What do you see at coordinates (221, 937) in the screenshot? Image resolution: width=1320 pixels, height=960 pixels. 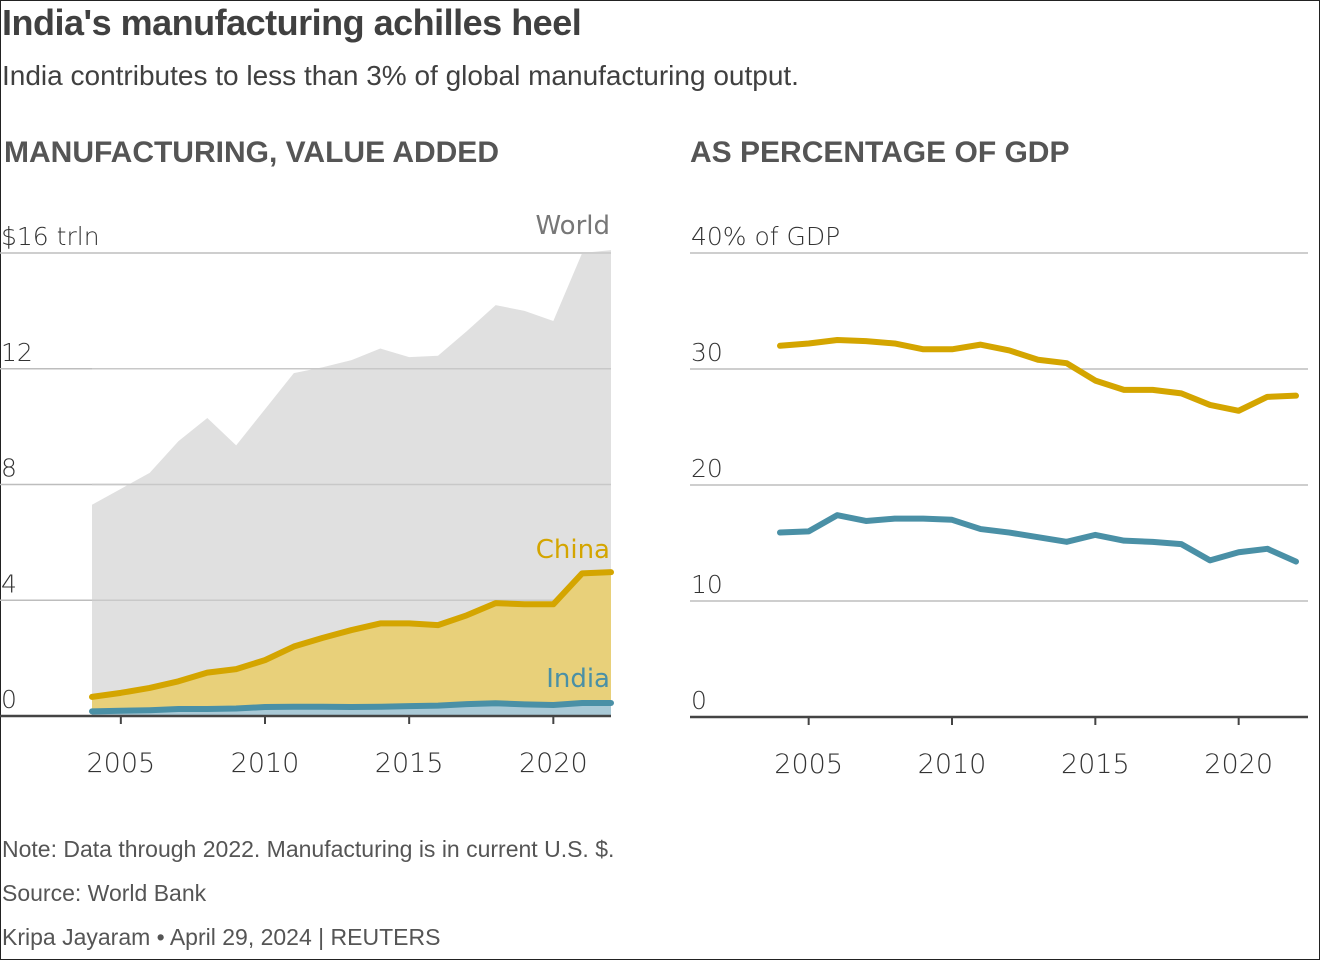 I see `footer-credit: Kripa Jayaram • April 29, 2024 | REUTERS` at bounding box center [221, 937].